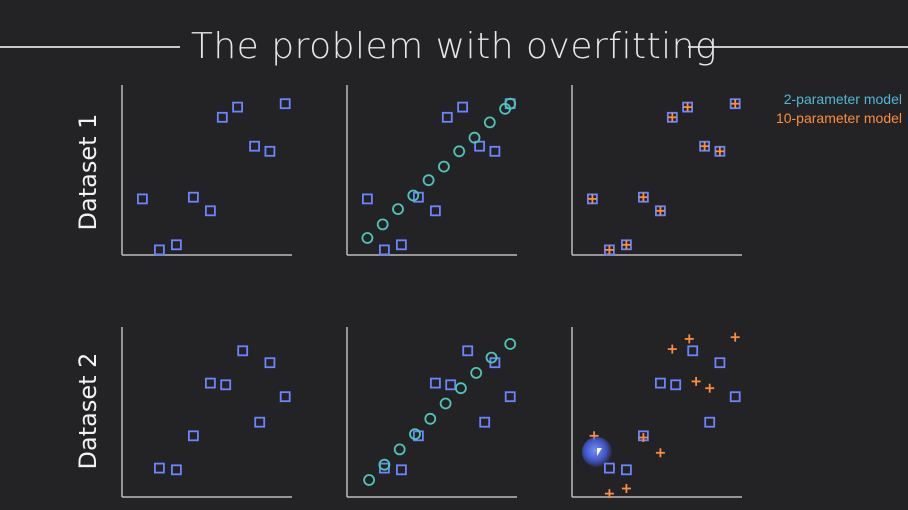 This screenshot has width=908, height=510. Describe the element at coordinates (90, 47) in the screenshot. I see `title-rule-left` at that location.